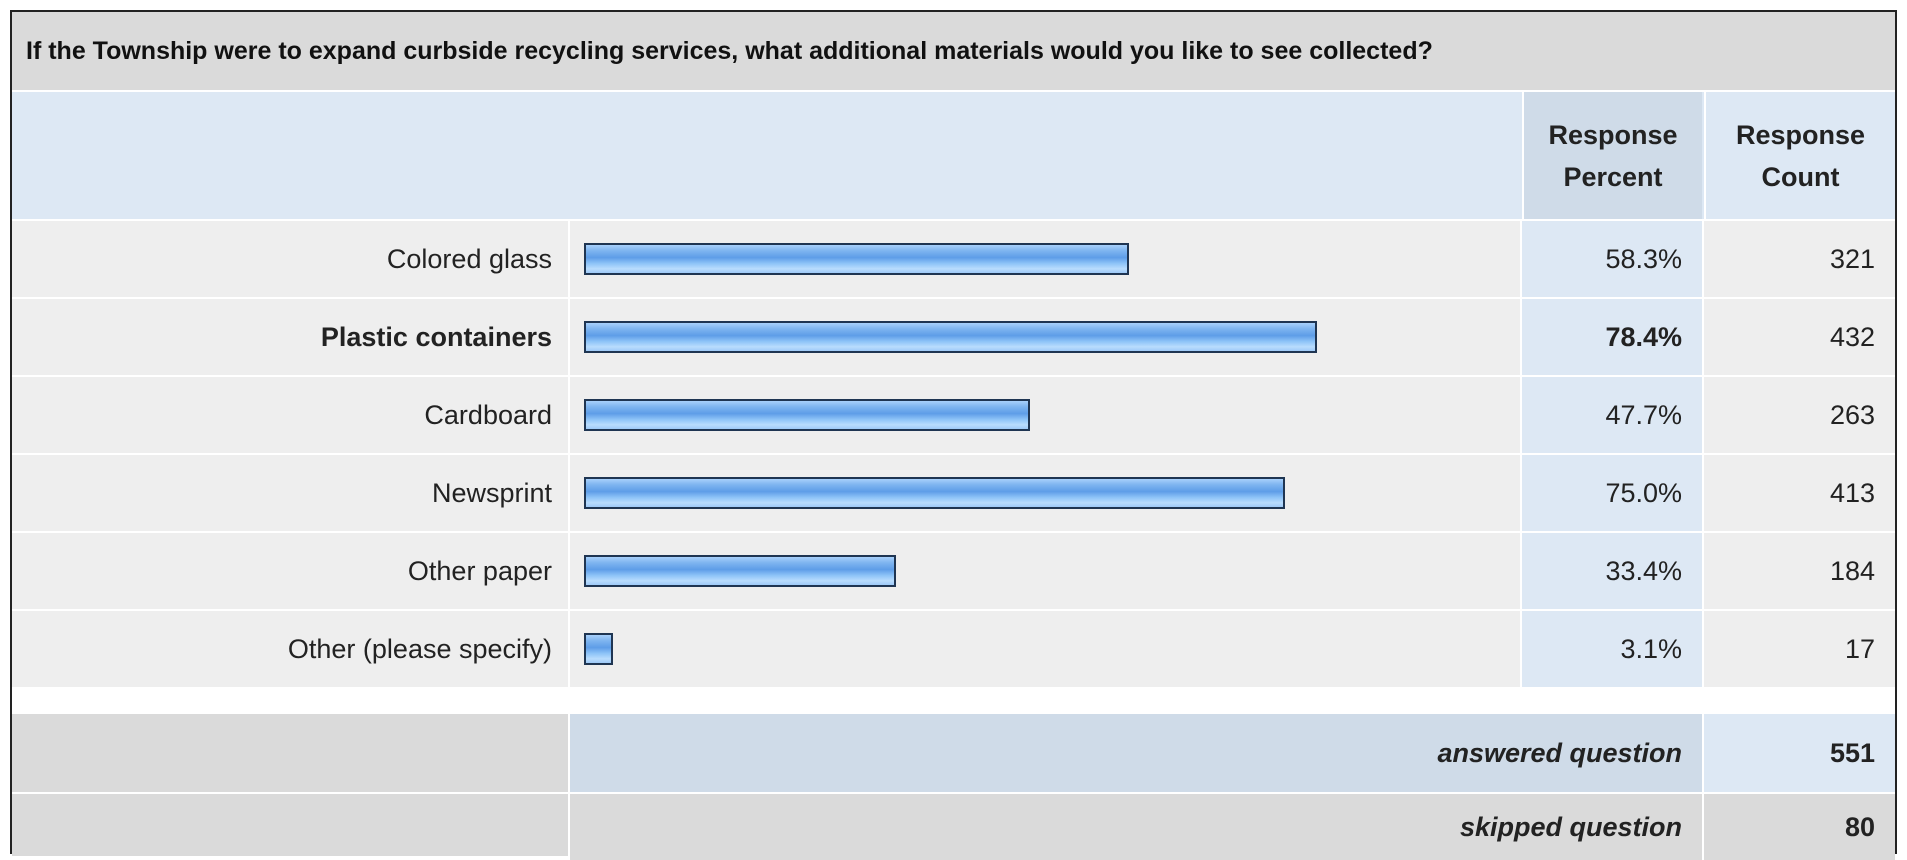 The image size is (1907, 860). Describe the element at coordinates (479, 570) in the screenshot. I see `answer-label: Other paper` at that location.